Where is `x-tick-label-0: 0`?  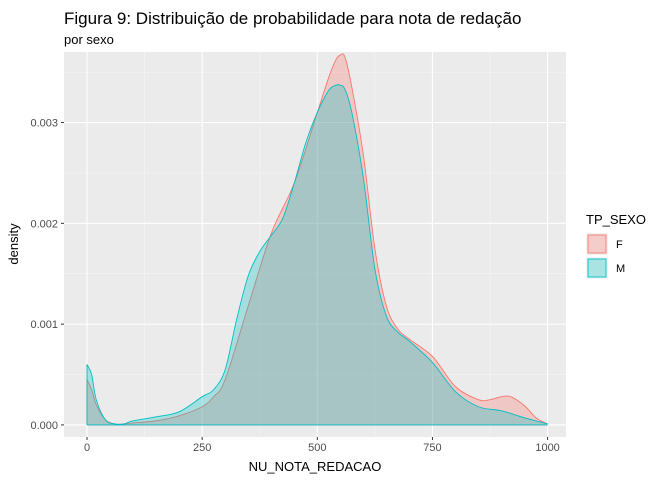 x-tick-label-0: 0 is located at coordinates (87, 448).